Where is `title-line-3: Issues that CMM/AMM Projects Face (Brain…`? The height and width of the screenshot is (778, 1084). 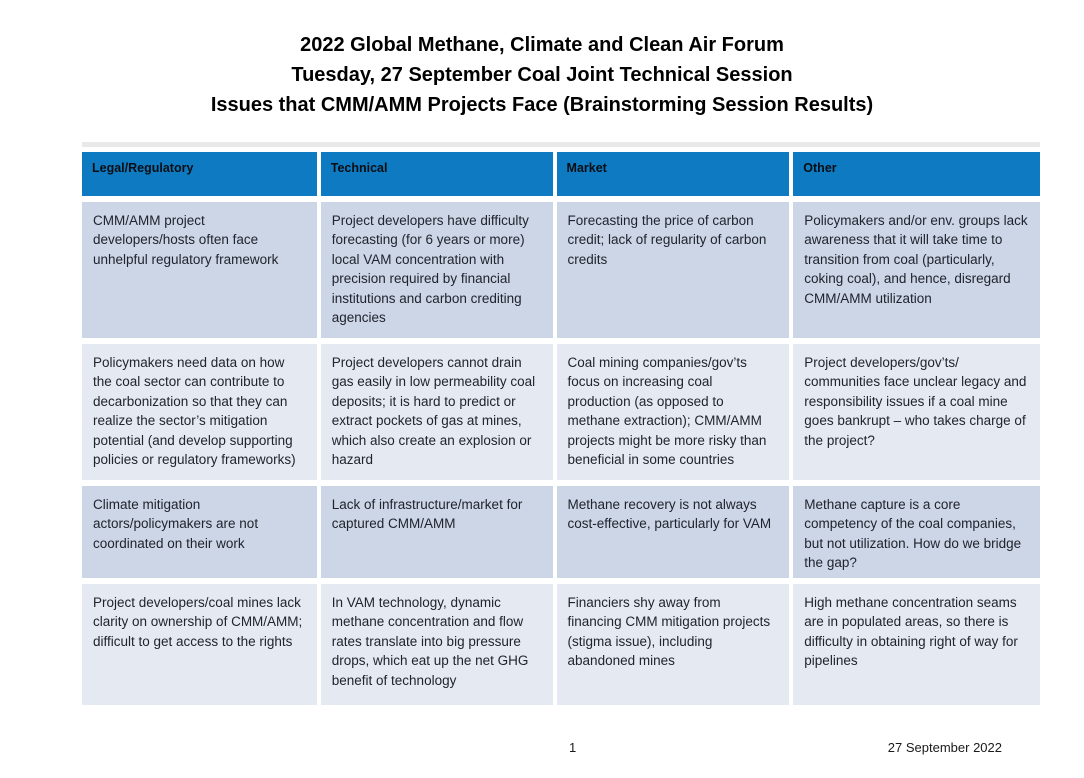
title-line-3: Issues that CMM/AMM Projects Face (Brain… is located at coordinates (542, 105).